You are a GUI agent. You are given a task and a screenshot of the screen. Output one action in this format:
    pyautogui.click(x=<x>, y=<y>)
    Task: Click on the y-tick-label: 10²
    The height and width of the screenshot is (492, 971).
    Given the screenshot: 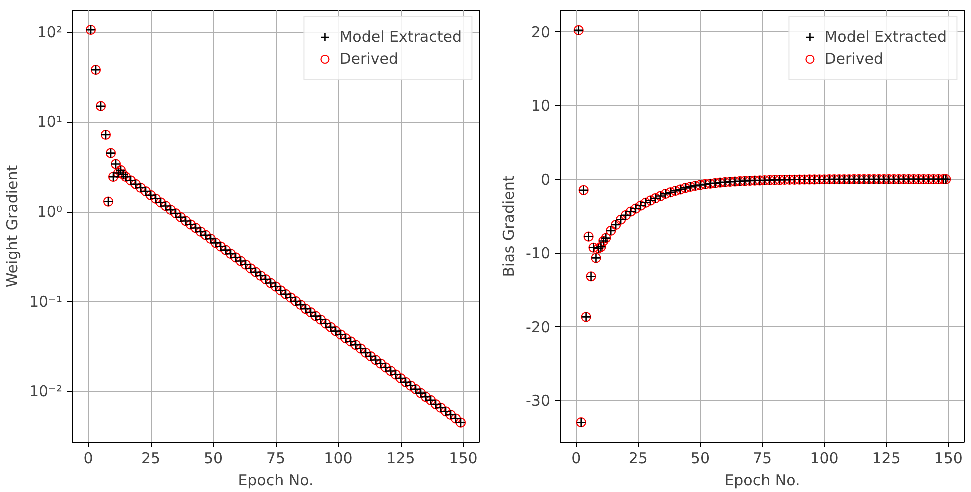 What is the action you would take?
    pyautogui.click(x=50, y=32)
    